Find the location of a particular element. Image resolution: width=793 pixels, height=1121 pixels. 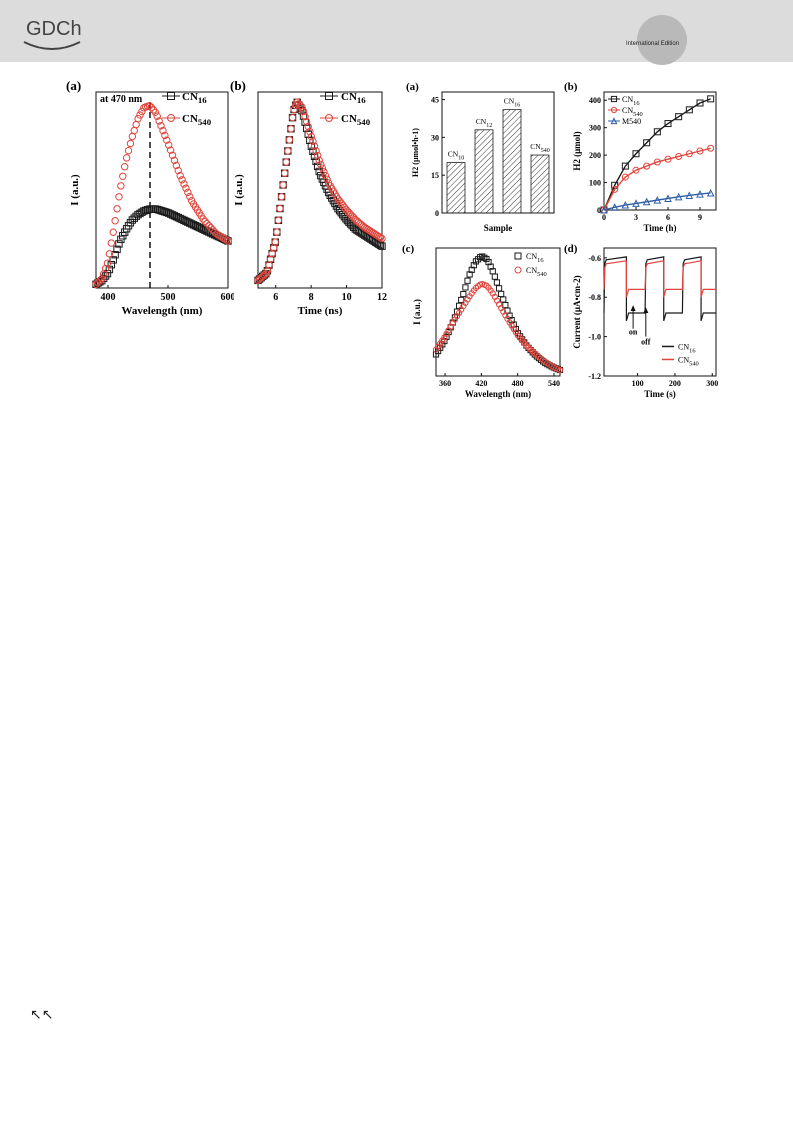

x-tick-label: 300 is located at coordinates (712, 383).